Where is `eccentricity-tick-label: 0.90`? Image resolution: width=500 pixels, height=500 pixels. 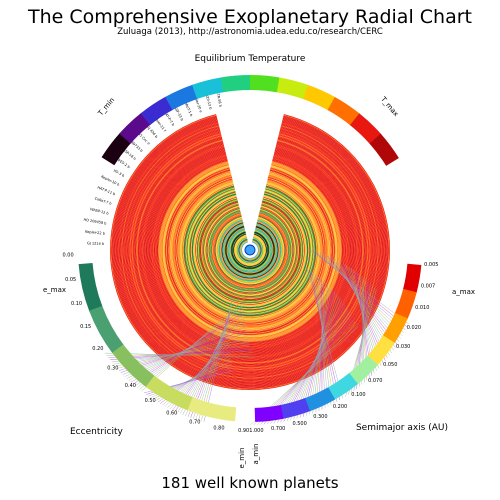
eccentricity-tick-label: 0.90 is located at coordinates (243, 431).